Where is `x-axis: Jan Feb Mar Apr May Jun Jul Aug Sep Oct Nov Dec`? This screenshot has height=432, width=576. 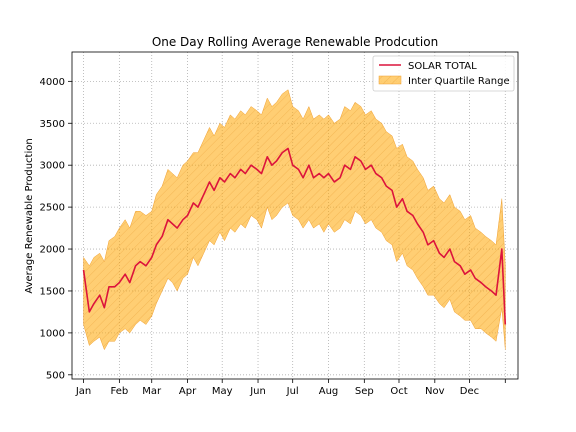
x-axis: Jan Feb Mar Apr May Jun Jul Aug Sep Oct Nov Dec is located at coordinates (290, 388).